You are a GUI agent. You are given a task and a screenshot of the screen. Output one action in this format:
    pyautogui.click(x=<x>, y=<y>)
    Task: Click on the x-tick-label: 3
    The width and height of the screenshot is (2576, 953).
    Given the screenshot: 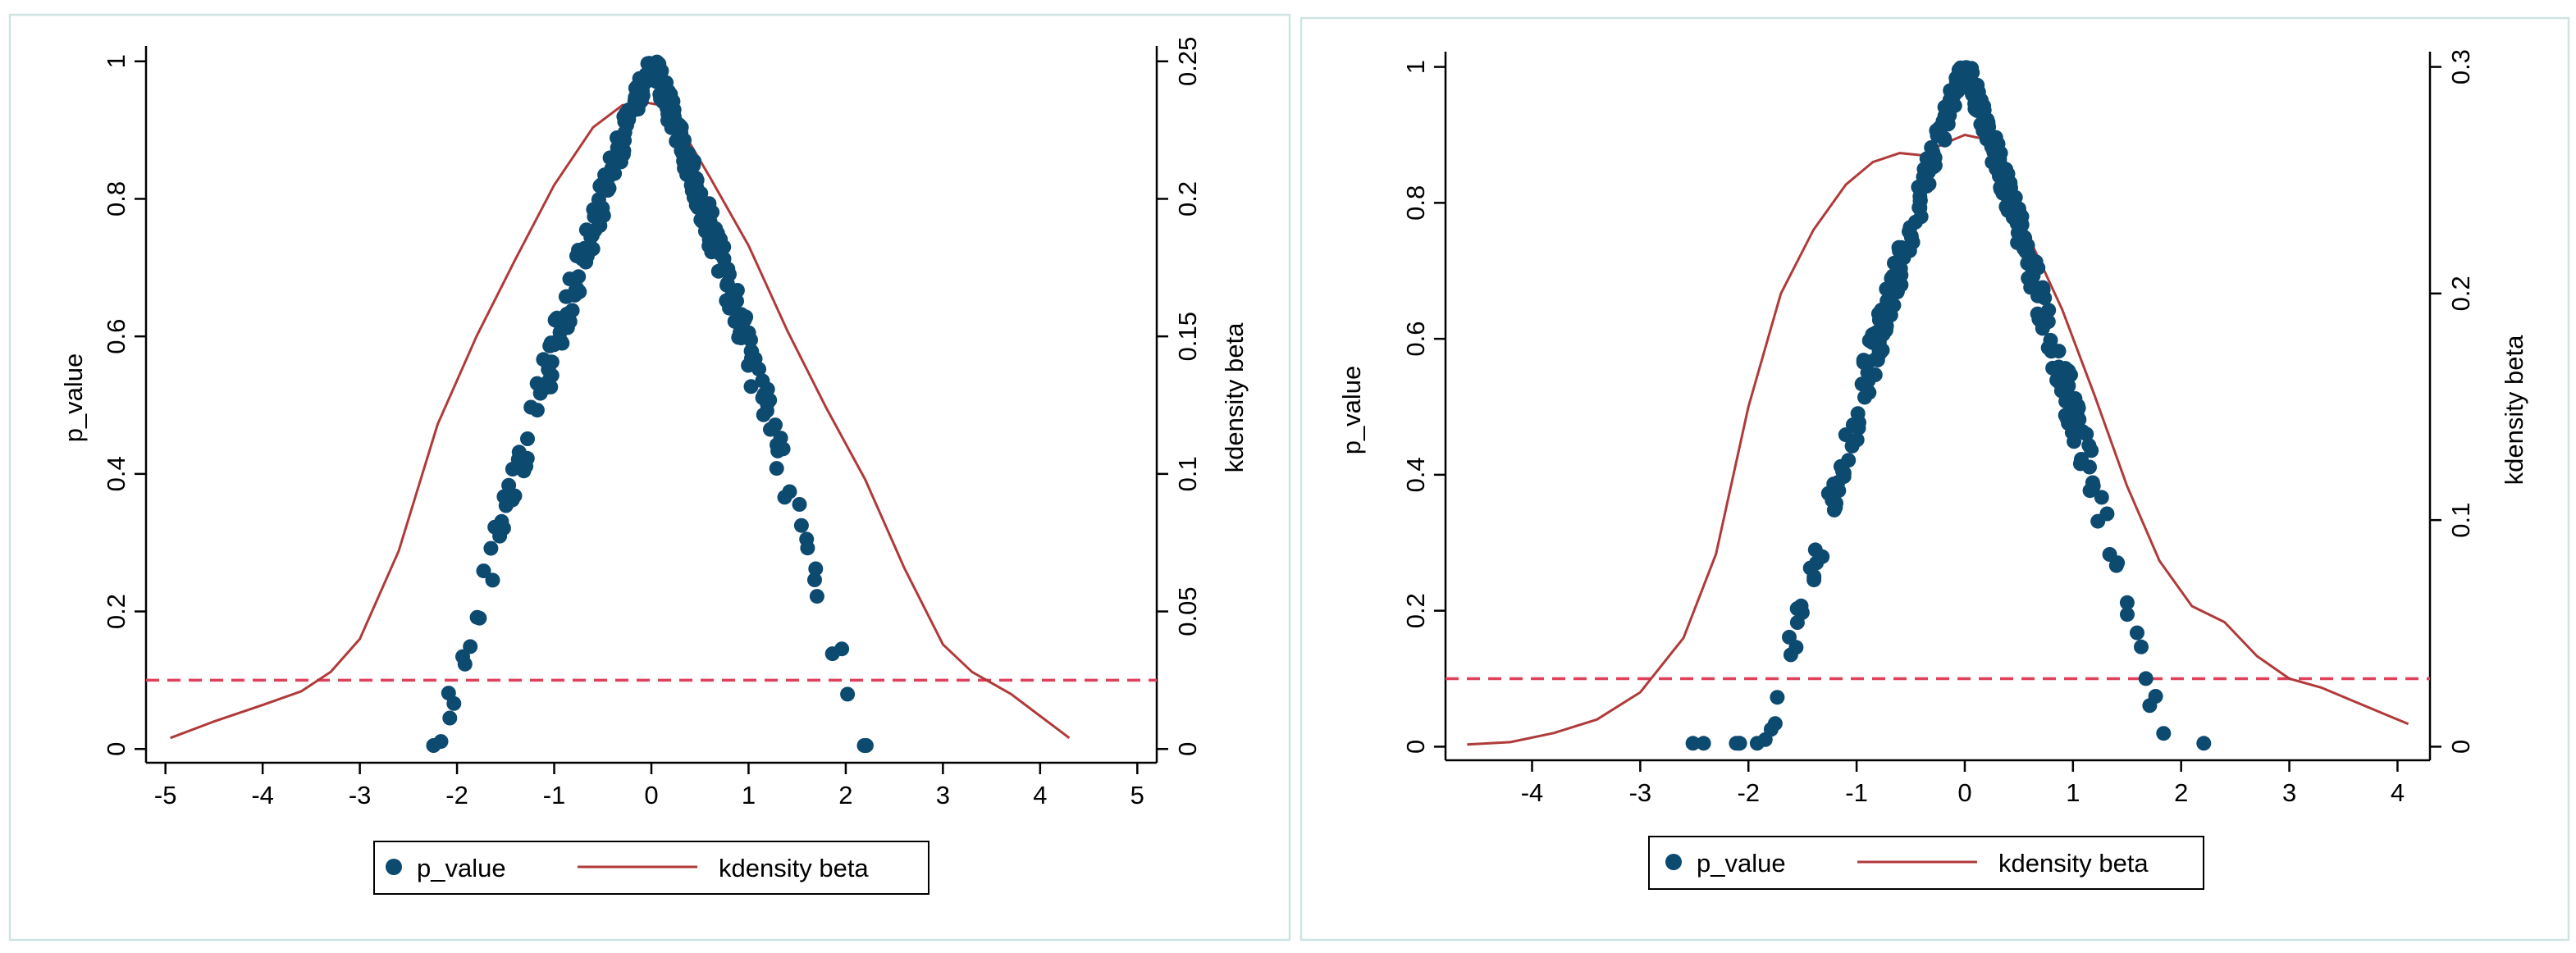 What is the action you would take?
    pyautogui.click(x=943, y=795)
    